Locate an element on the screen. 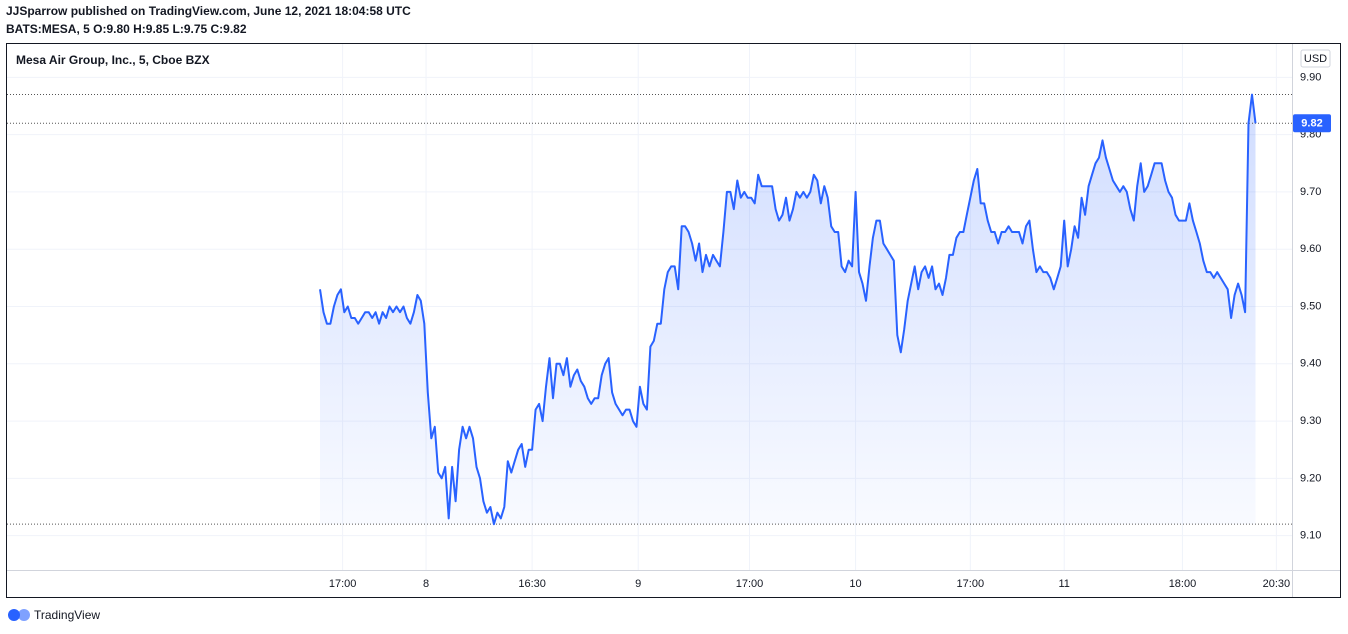  y-tick-label: 9.30 is located at coordinates (1310, 421).